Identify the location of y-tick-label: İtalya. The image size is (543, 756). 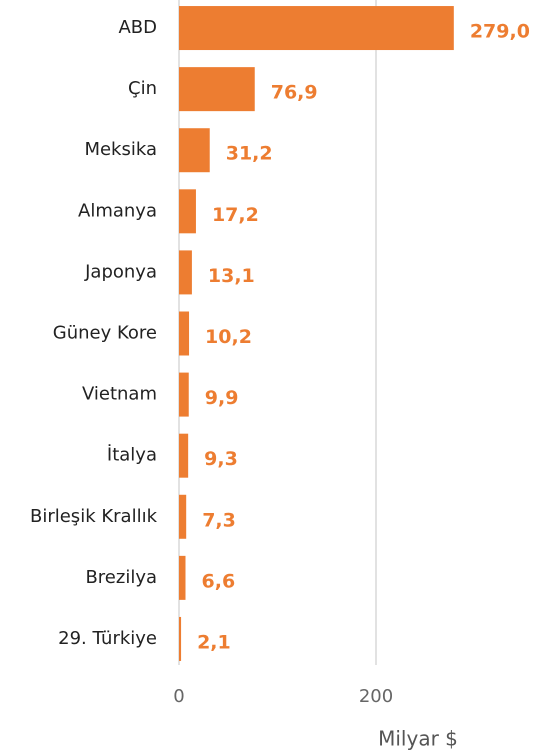
(132, 455).